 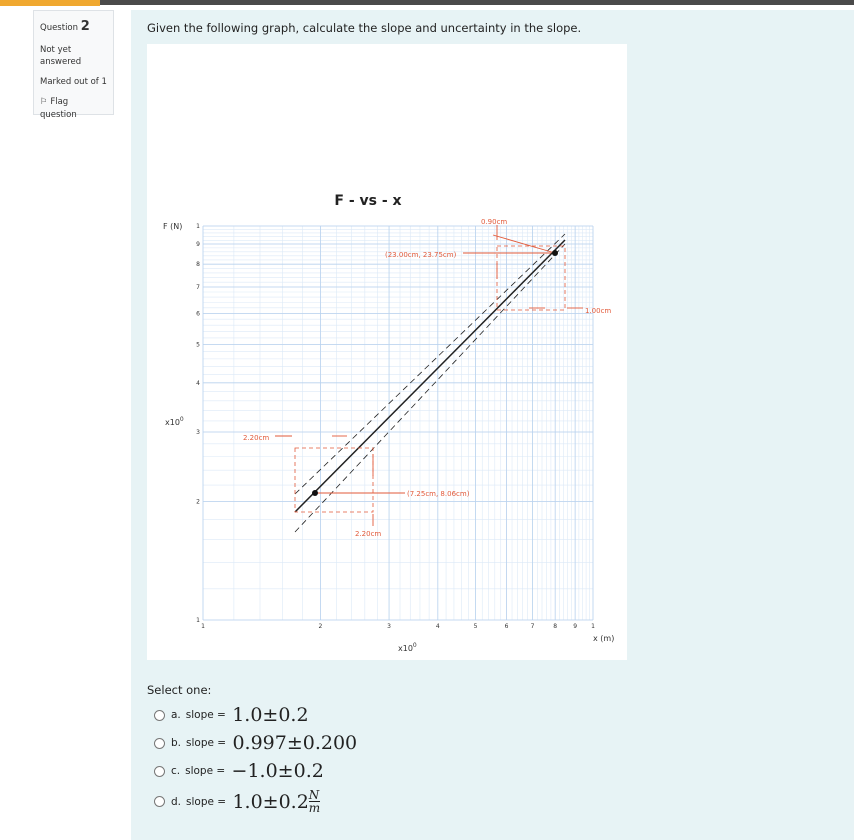 I want to click on select-one: Select one:, so click(x=179, y=690).